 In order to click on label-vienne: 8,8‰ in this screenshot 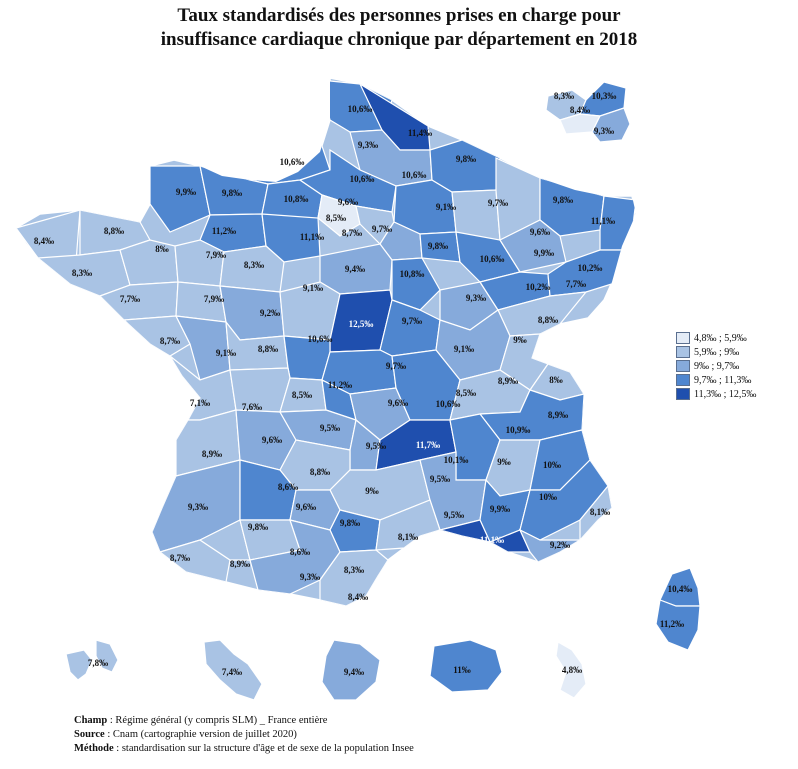, I will do `click(268, 349)`.